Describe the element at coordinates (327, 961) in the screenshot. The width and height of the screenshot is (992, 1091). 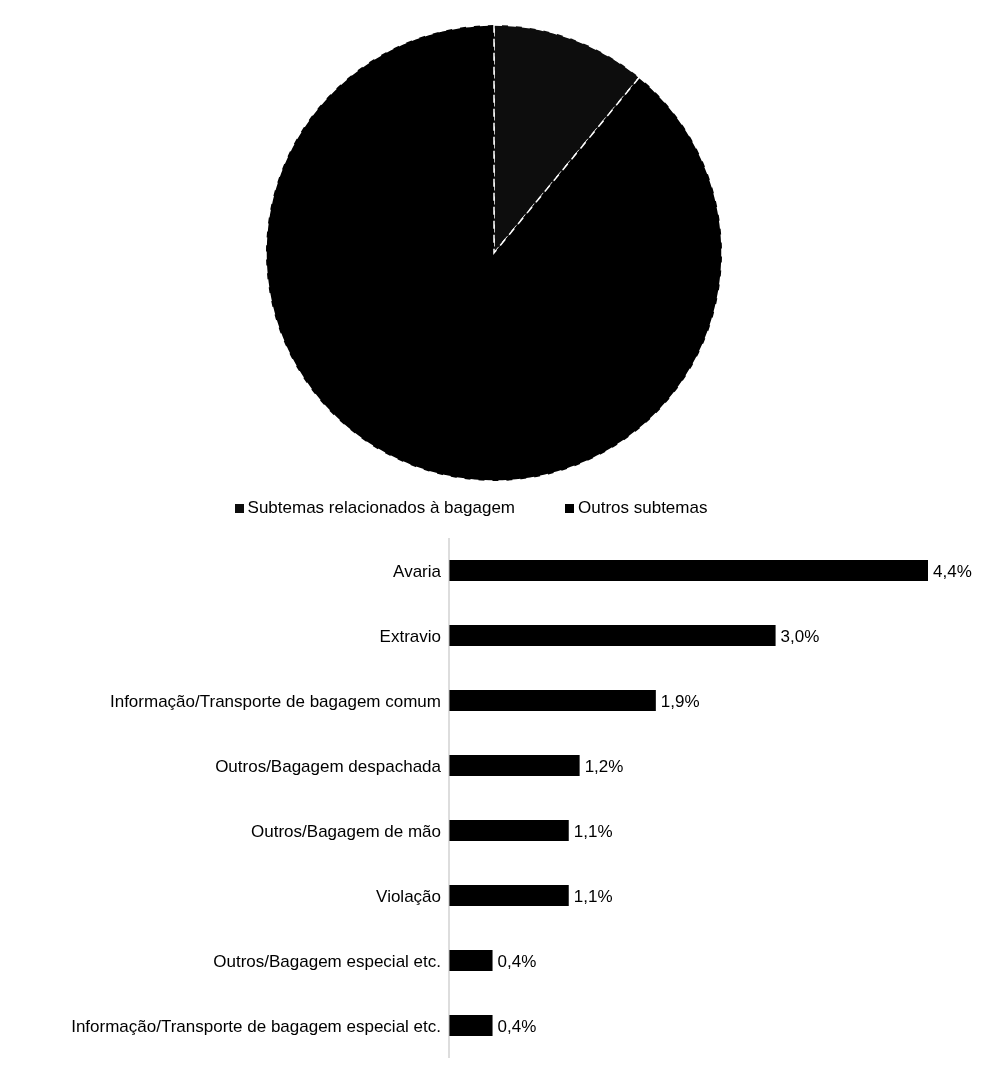
I see `y-tick-label: Outros/Bagagem especial etc.` at that location.